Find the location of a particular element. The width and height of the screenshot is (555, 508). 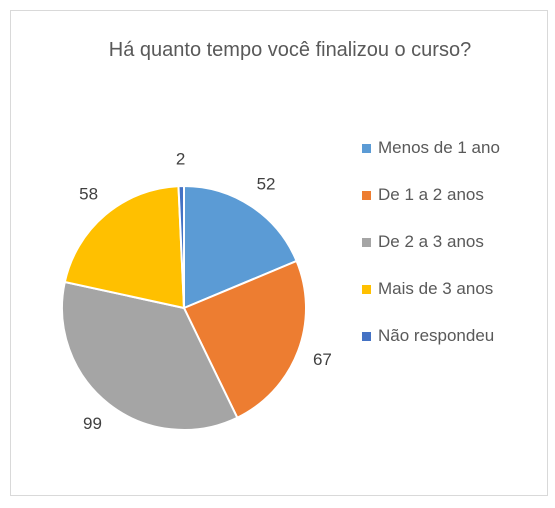

legend-item: De 1 a 2 anos is located at coordinates (452, 206).